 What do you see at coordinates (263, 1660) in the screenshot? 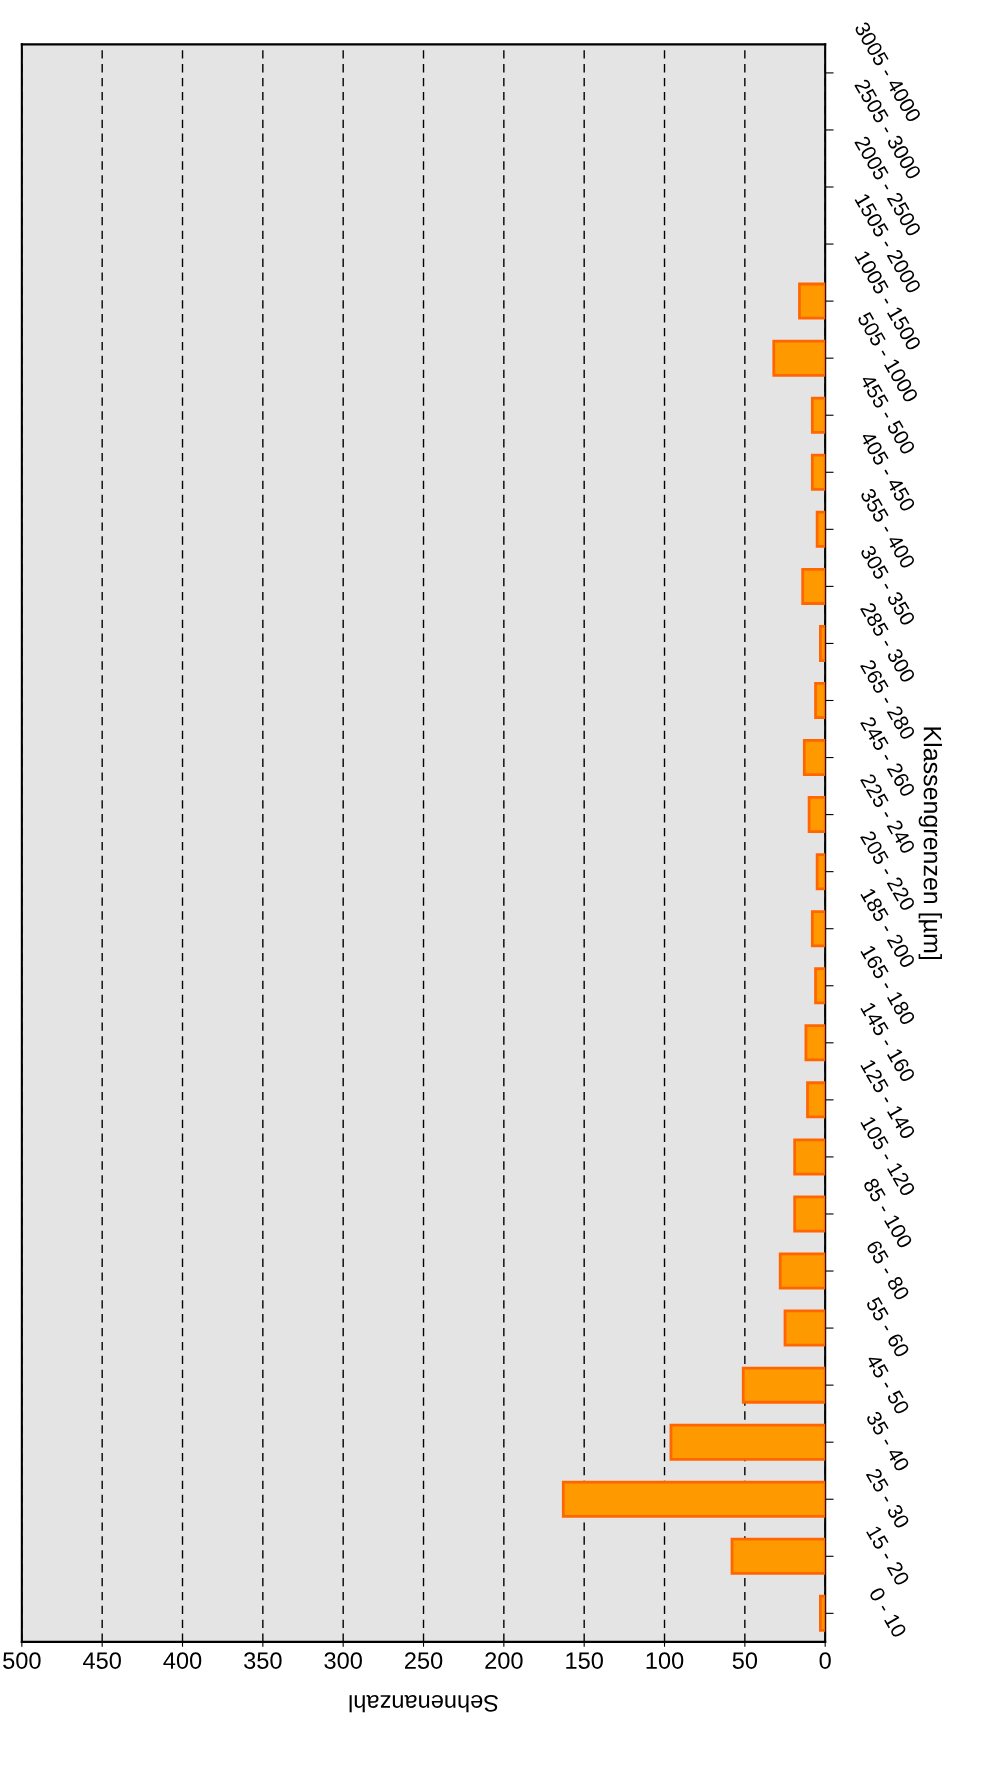
I see `x-tick-label: 350` at bounding box center [263, 1660].